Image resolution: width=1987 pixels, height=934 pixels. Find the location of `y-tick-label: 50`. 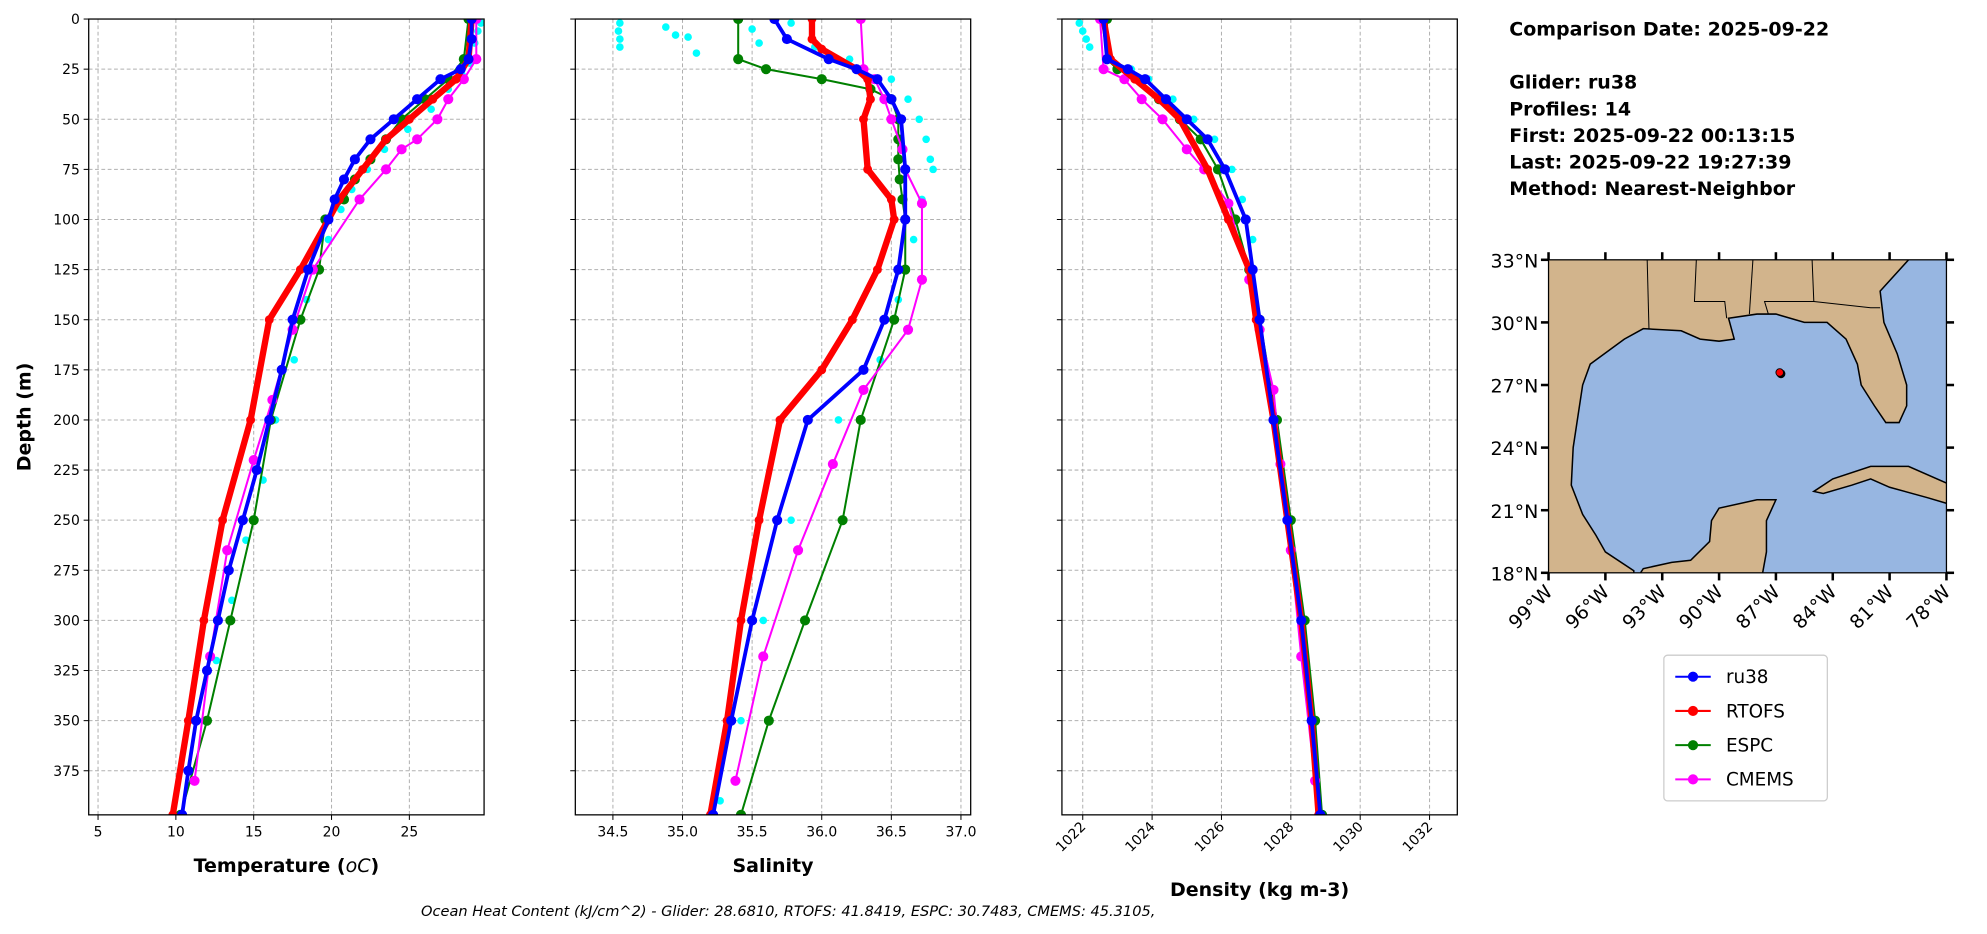

y-tick-label: 50 is located at coordinates (71, 120).